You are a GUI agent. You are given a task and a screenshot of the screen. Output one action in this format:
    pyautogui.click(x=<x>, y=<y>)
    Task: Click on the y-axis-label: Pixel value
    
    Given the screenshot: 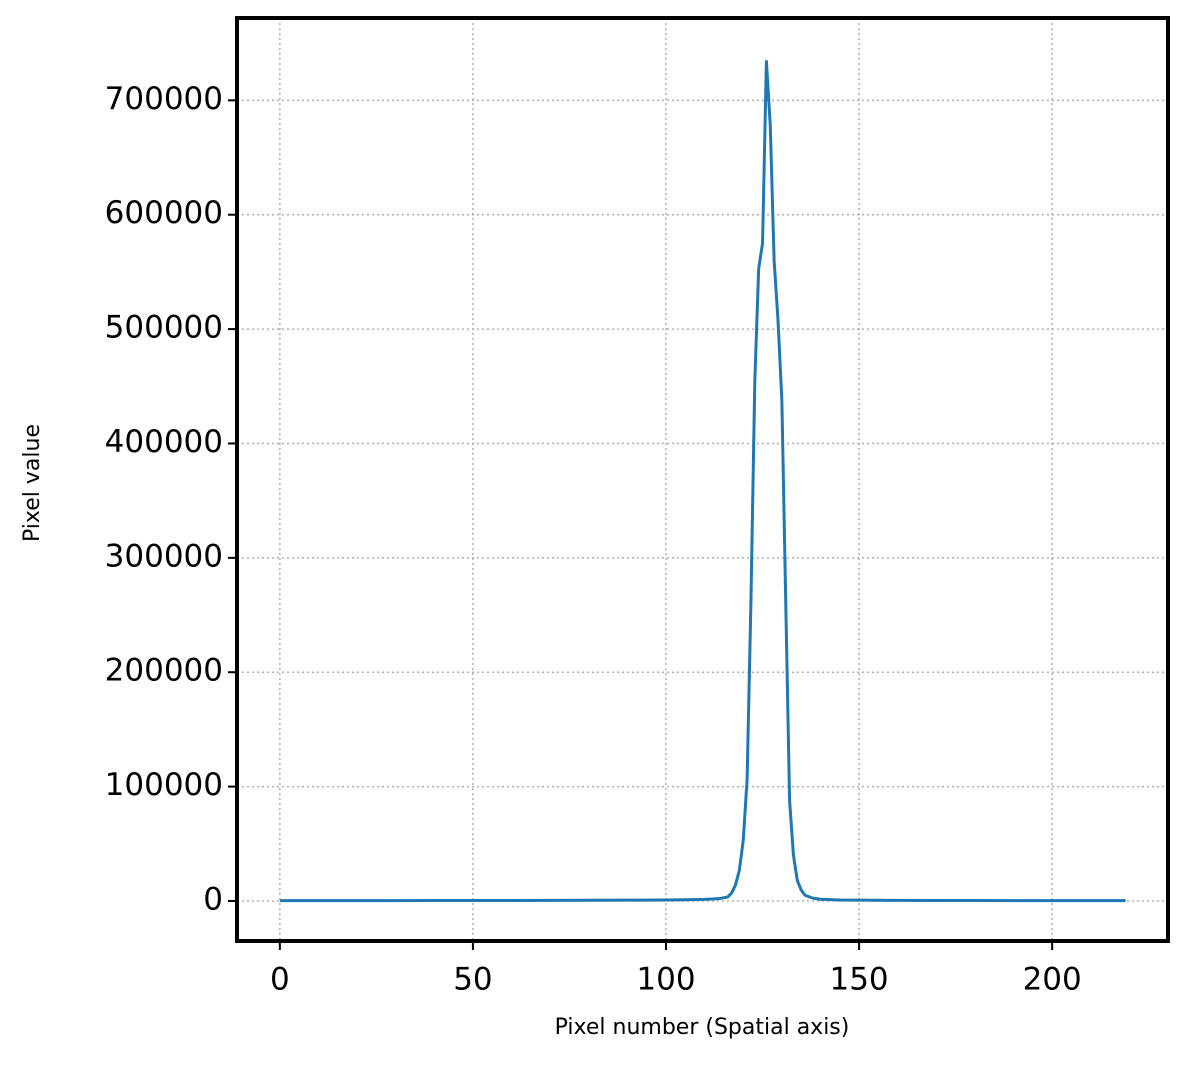 What is the action you would take?
    pyautogui.click(x=32, y=483)
    